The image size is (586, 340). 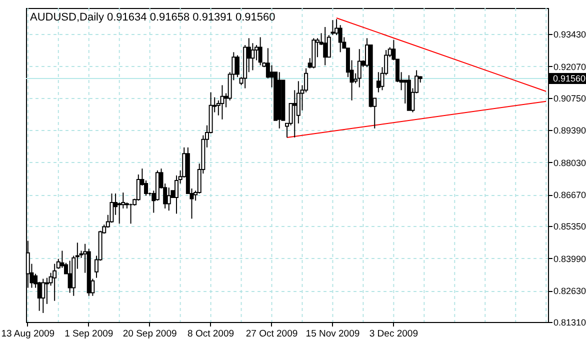 What do you see at coordinates (89, 334) in the screenshot?
I see `x-tick-label: 1 Sep 2009` at bounding box center [89, 334].